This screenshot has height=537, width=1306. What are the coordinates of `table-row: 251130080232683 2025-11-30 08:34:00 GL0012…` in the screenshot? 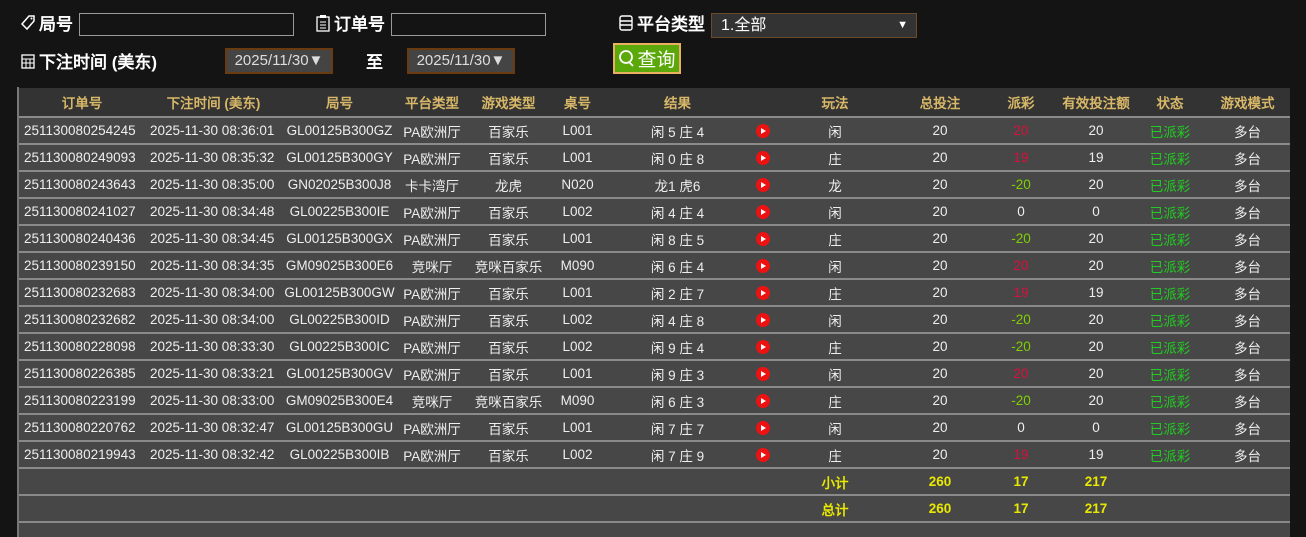 It's located at (654, 293).